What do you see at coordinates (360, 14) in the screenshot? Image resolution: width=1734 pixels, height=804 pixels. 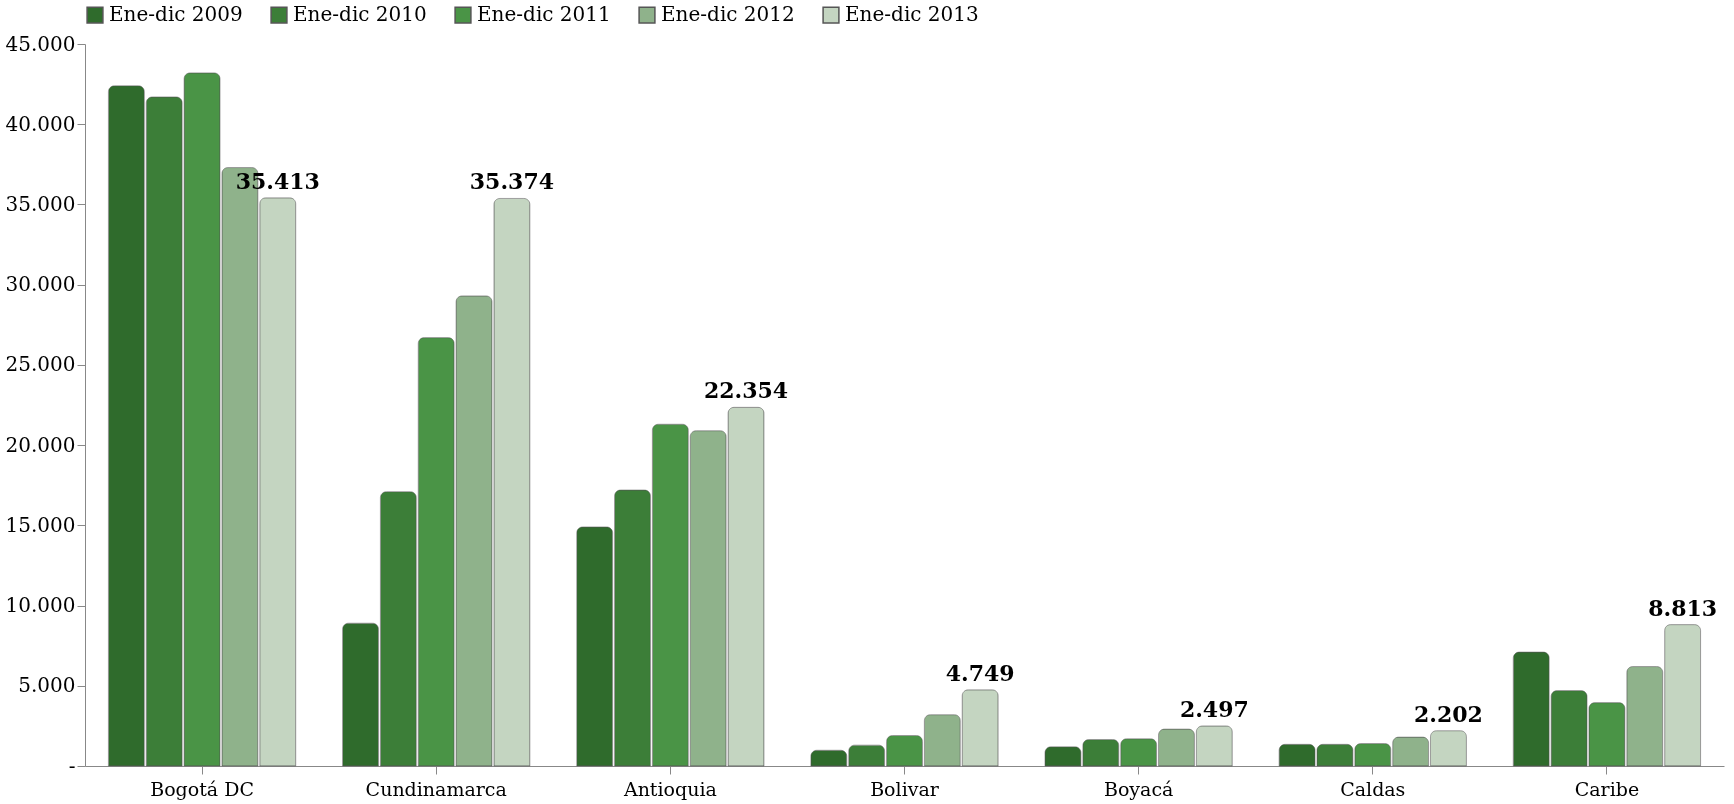 I see `legend-label: Ene-dic 2010` at bounding box center [360, 14].